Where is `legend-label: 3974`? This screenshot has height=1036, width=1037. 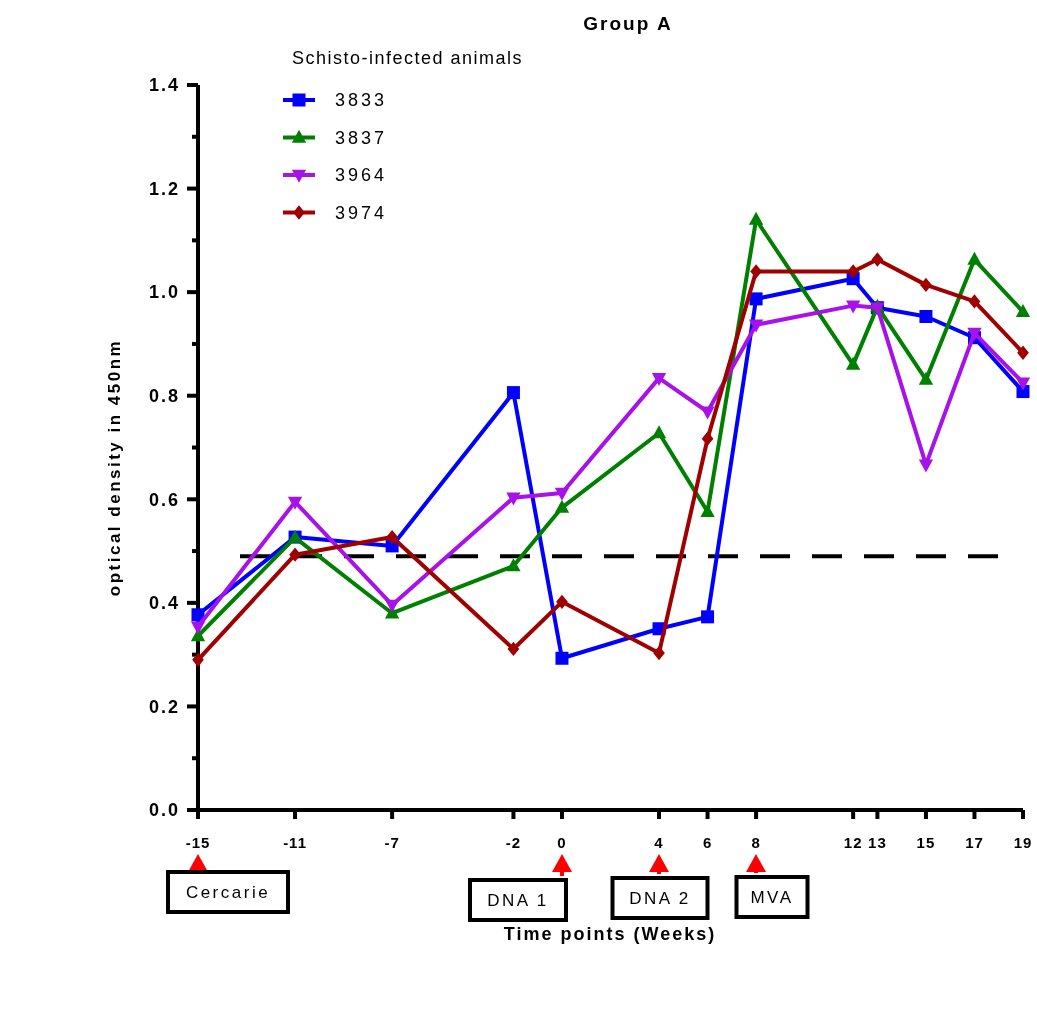
legend-label: 3974 is located at coordinates (361, 212).